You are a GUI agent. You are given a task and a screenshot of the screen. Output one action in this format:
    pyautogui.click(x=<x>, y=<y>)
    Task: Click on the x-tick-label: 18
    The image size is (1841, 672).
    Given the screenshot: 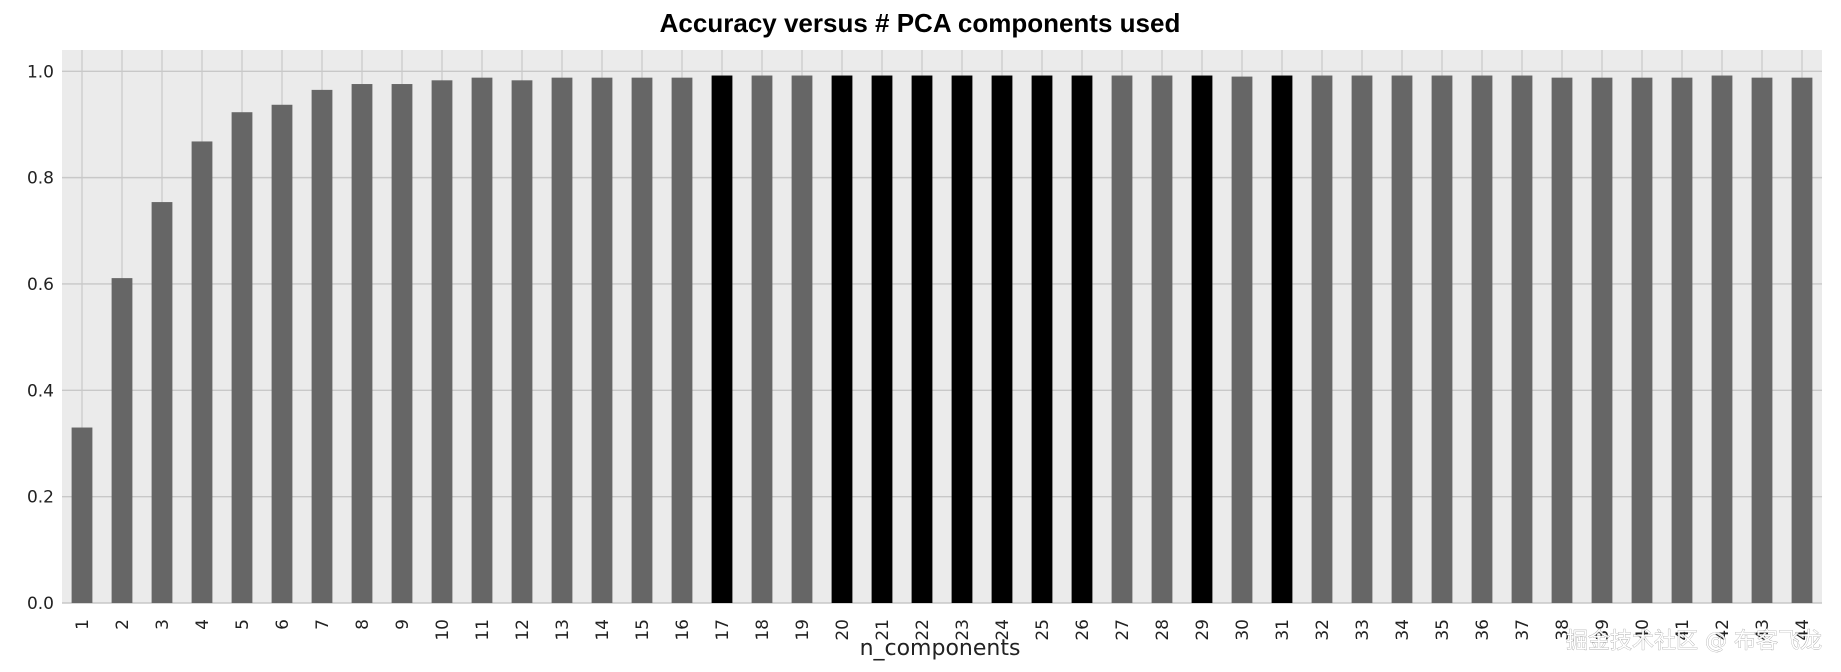 What is the action you would take?
    pyautogui.click(x=763, y=630)
    